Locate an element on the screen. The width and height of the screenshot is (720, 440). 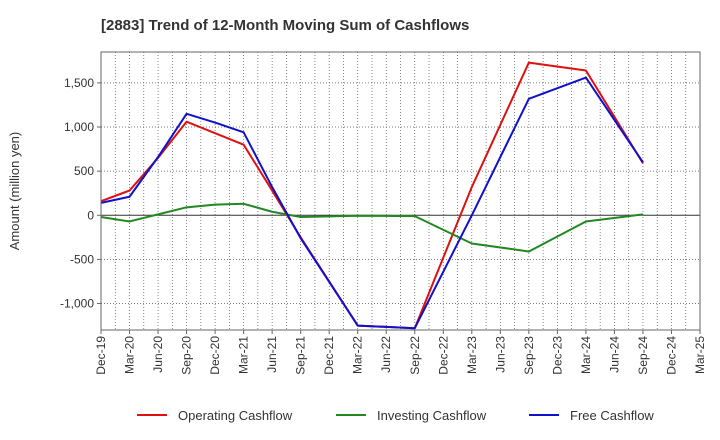
y-tick-label: -500 is located at coordinates (82, 259).